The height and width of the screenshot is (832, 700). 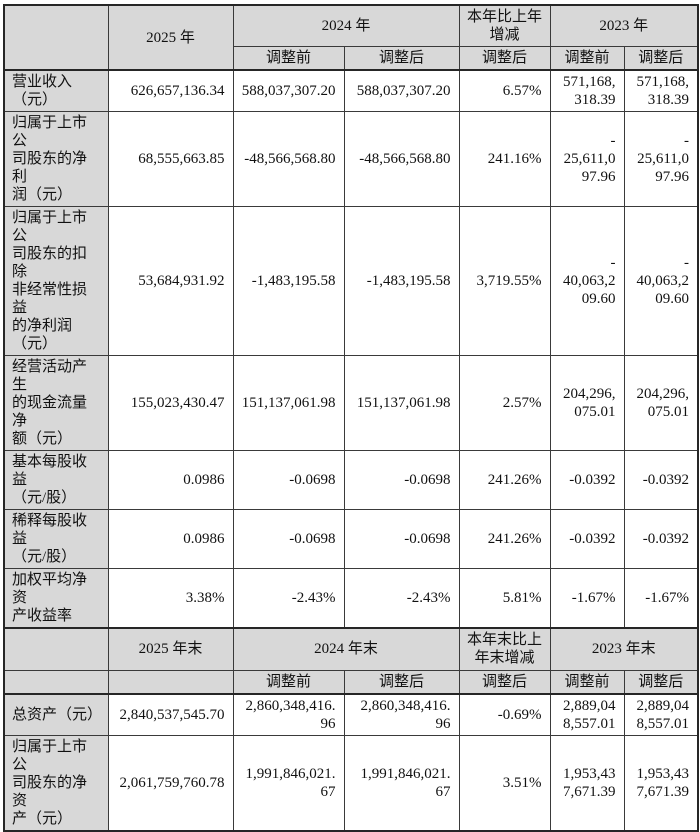 I want to click on annual-header-blank-cell, so click(x=56, y=37).